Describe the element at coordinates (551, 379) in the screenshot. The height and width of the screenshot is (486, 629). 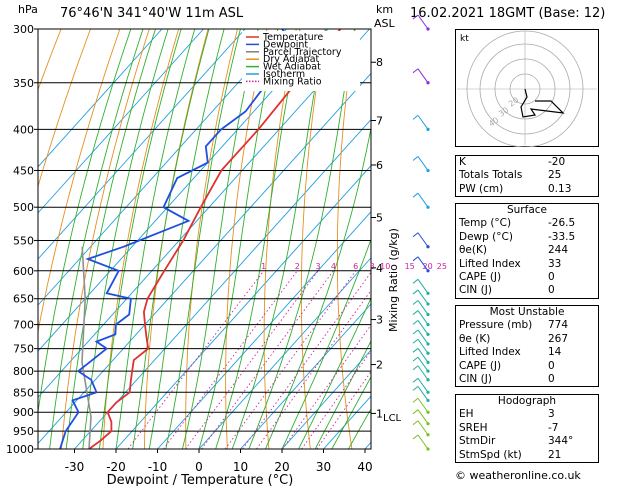
I see `most-unstable-value: 0` at that location.